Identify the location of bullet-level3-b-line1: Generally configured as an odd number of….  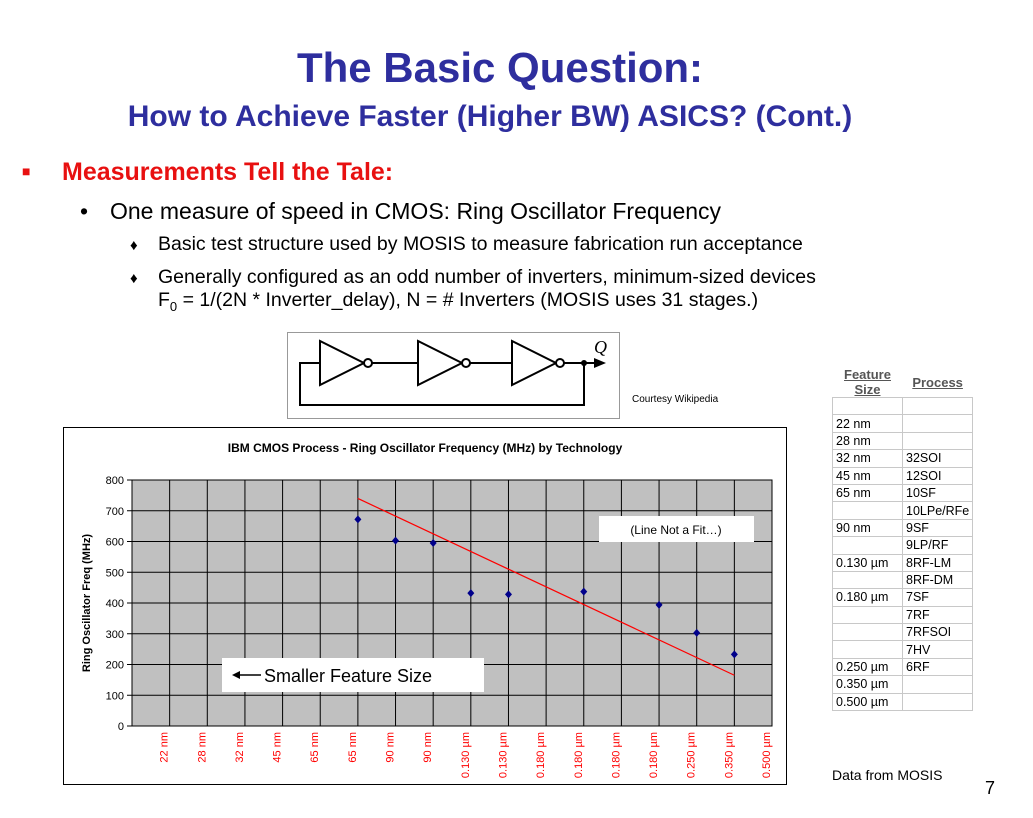
(487, 277).